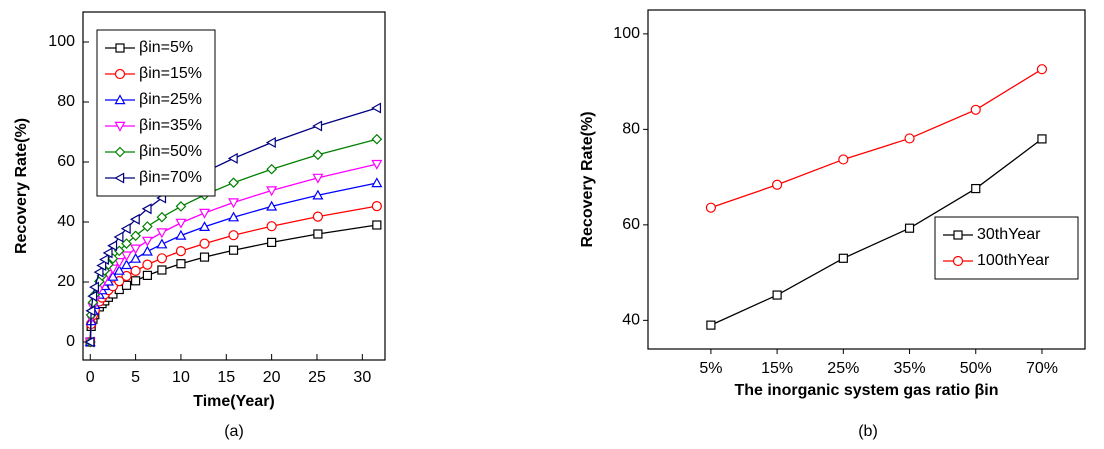  I want to click on panel-caption: (b), so click(868, 431).